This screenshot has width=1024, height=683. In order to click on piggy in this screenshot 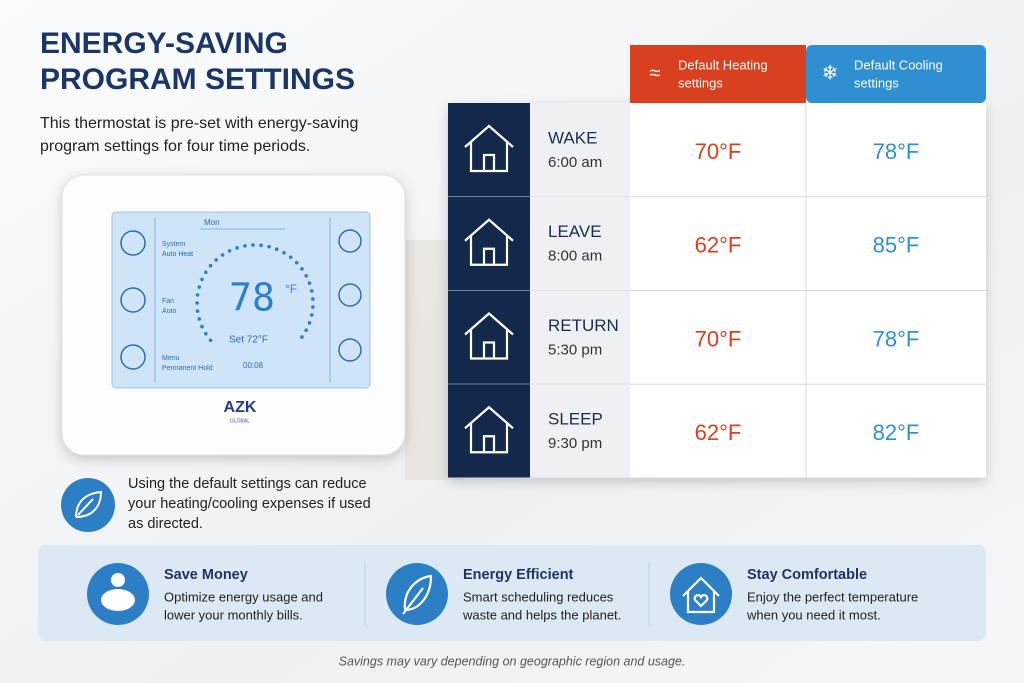, I will do `click(118, 600)`.